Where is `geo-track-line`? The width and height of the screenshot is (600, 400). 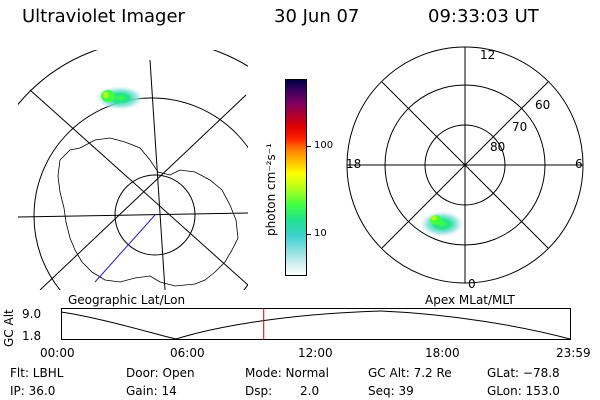 geo-track-line is located at coordinates (125, 248).